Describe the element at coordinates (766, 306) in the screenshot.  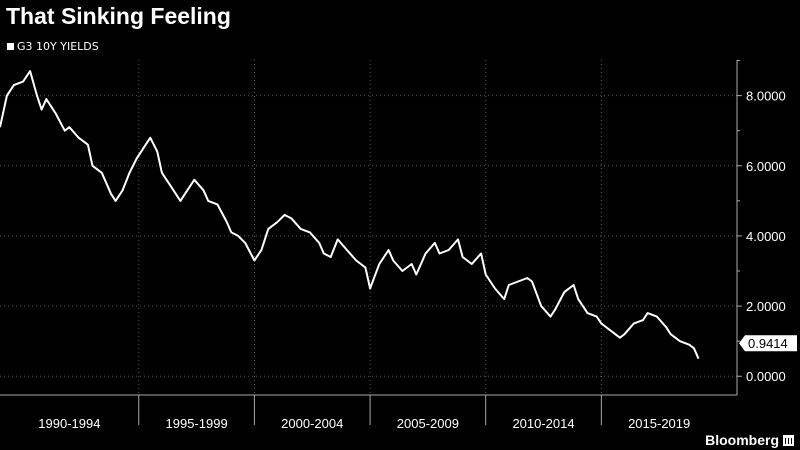
I see `y-tick-label: 2.0000` at that location.